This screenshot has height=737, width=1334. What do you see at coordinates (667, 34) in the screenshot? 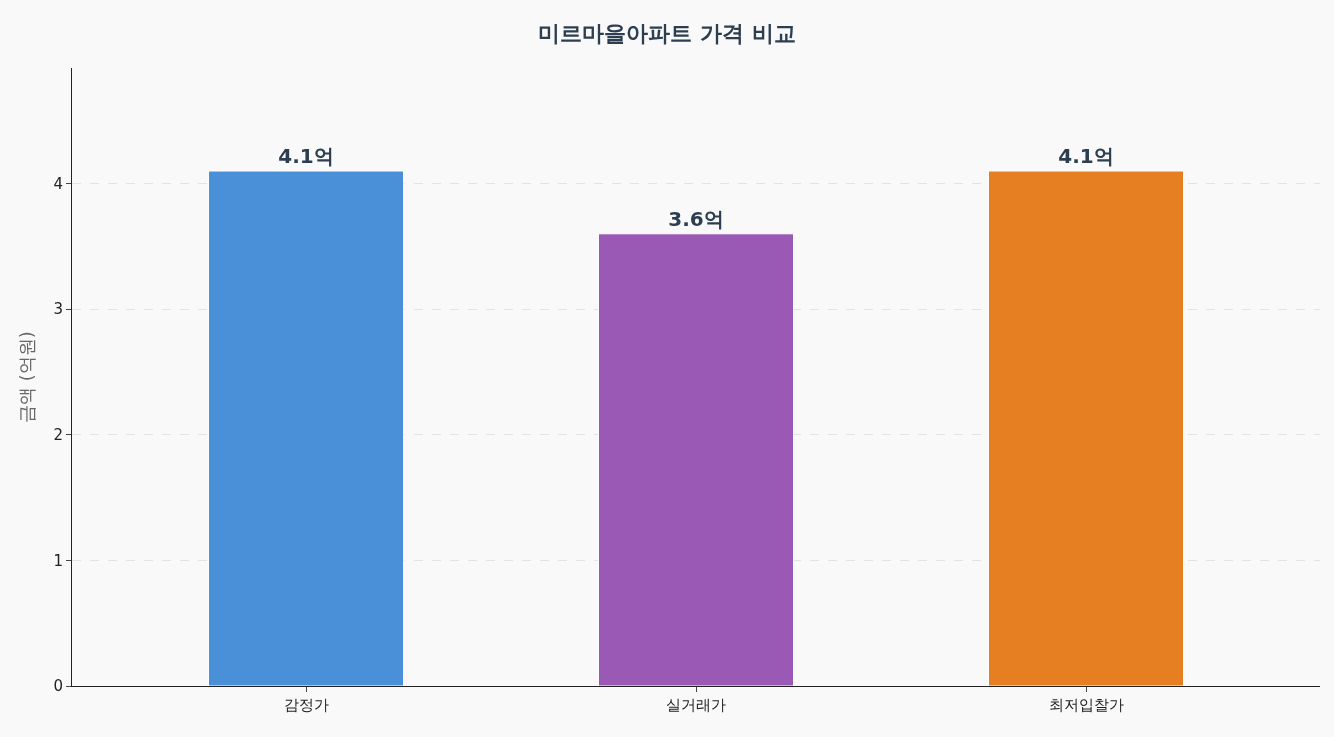
I see `chart-title: 미르마을아파트 가격 비교` at bounding box center [667, 34].